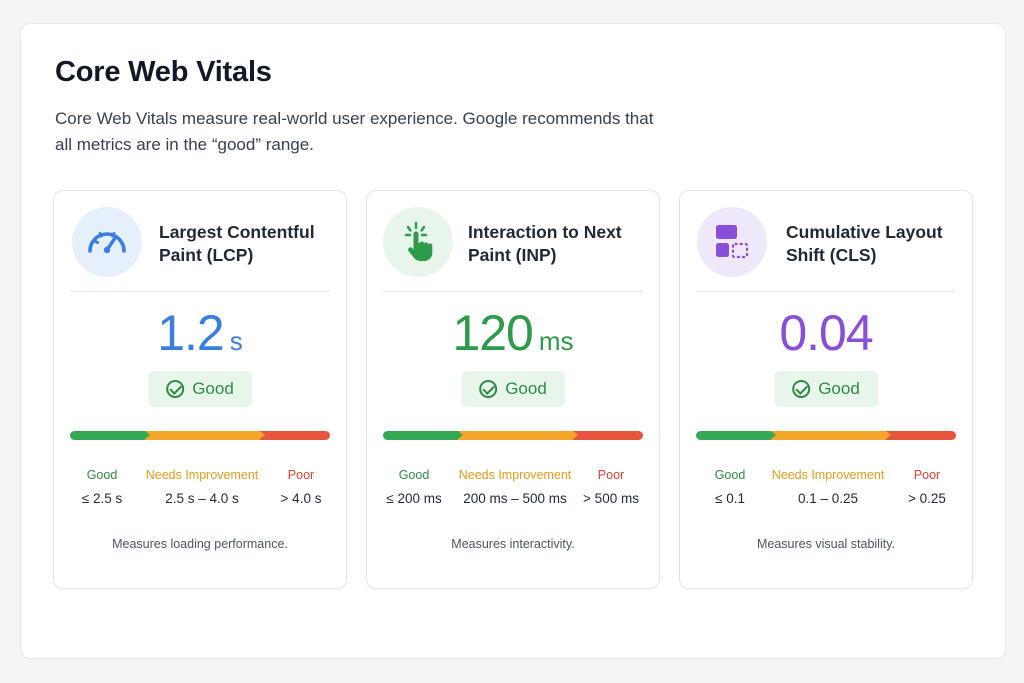 The image size is (1024, 683). Describe the element at coordinates (202, 498) in the screenshot. I see `range-value-needs-improvement: 2.5 s – 4.0 s` at that location.